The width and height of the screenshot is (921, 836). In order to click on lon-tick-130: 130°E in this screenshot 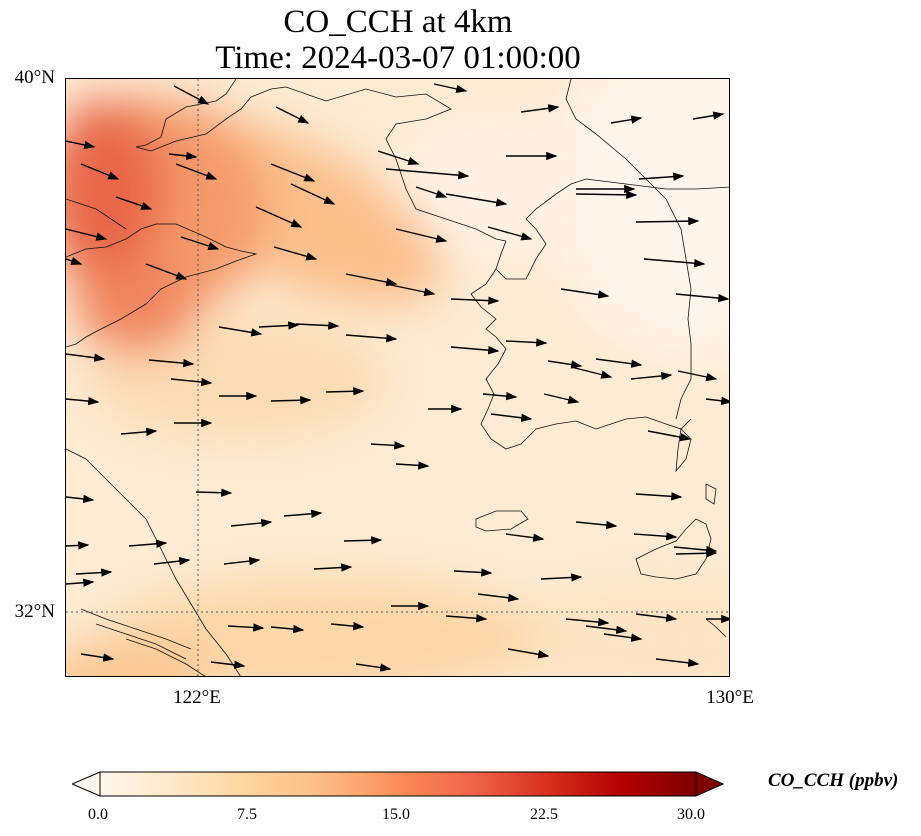, I will do `click(730, 697)`.